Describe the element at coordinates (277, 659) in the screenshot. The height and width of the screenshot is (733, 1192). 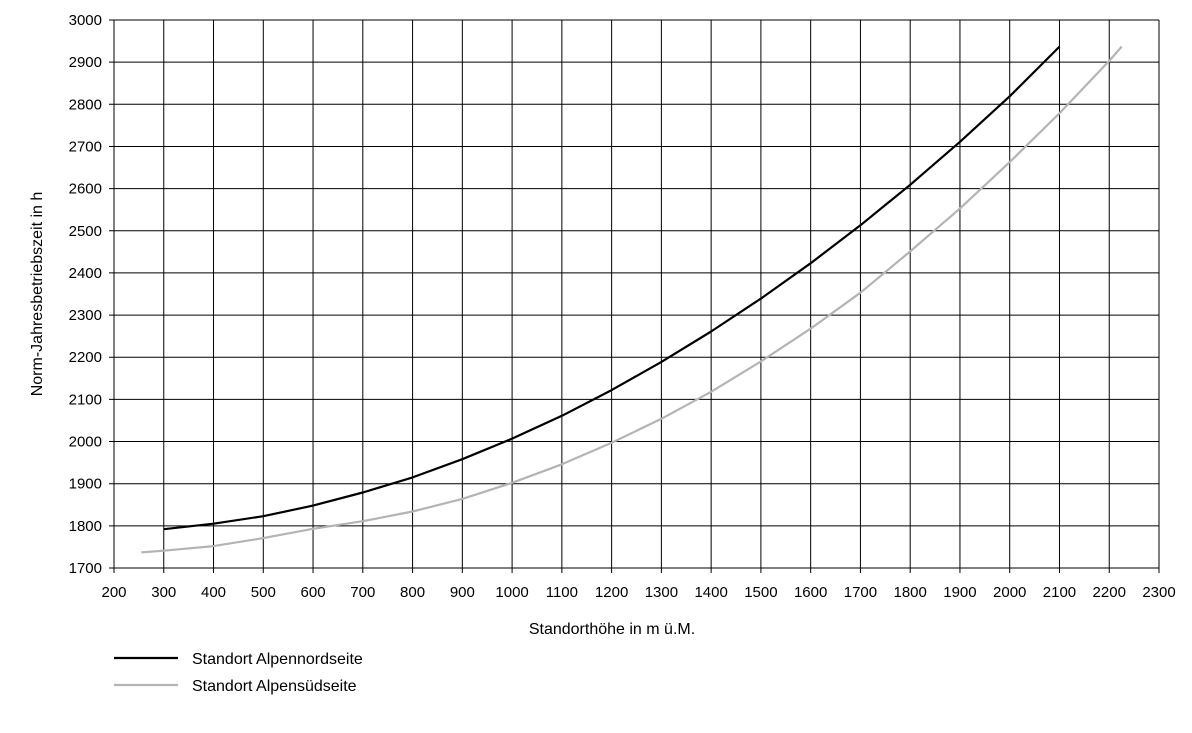
I see `legend-label-1: Standort Alpennordseite` at that location.